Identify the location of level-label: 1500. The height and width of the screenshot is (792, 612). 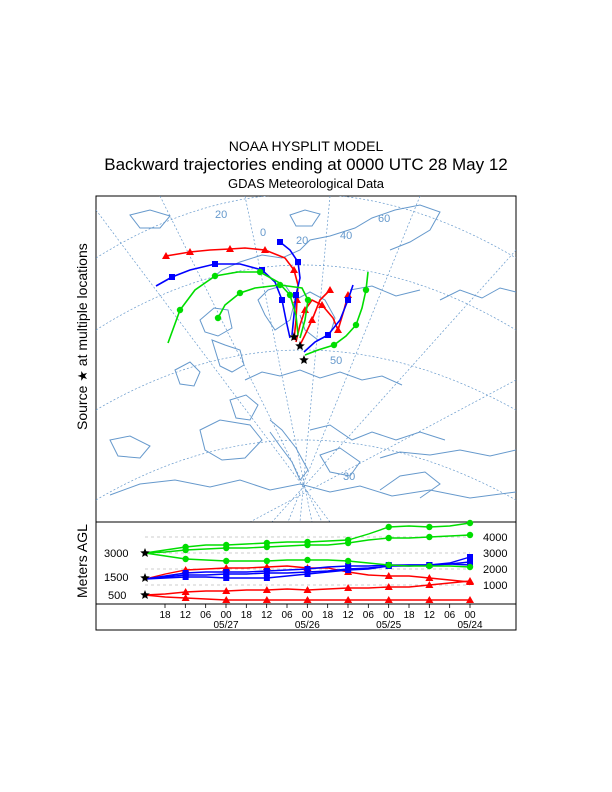
(116, 578).